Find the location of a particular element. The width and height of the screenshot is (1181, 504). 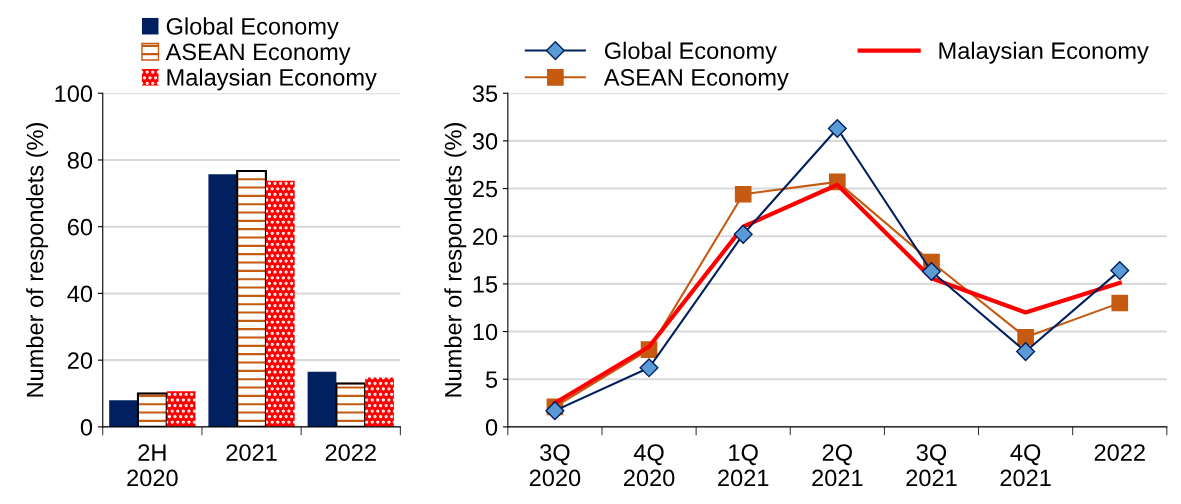

x-tick-label: 2H 2020 is located at coordinates (152, 465).